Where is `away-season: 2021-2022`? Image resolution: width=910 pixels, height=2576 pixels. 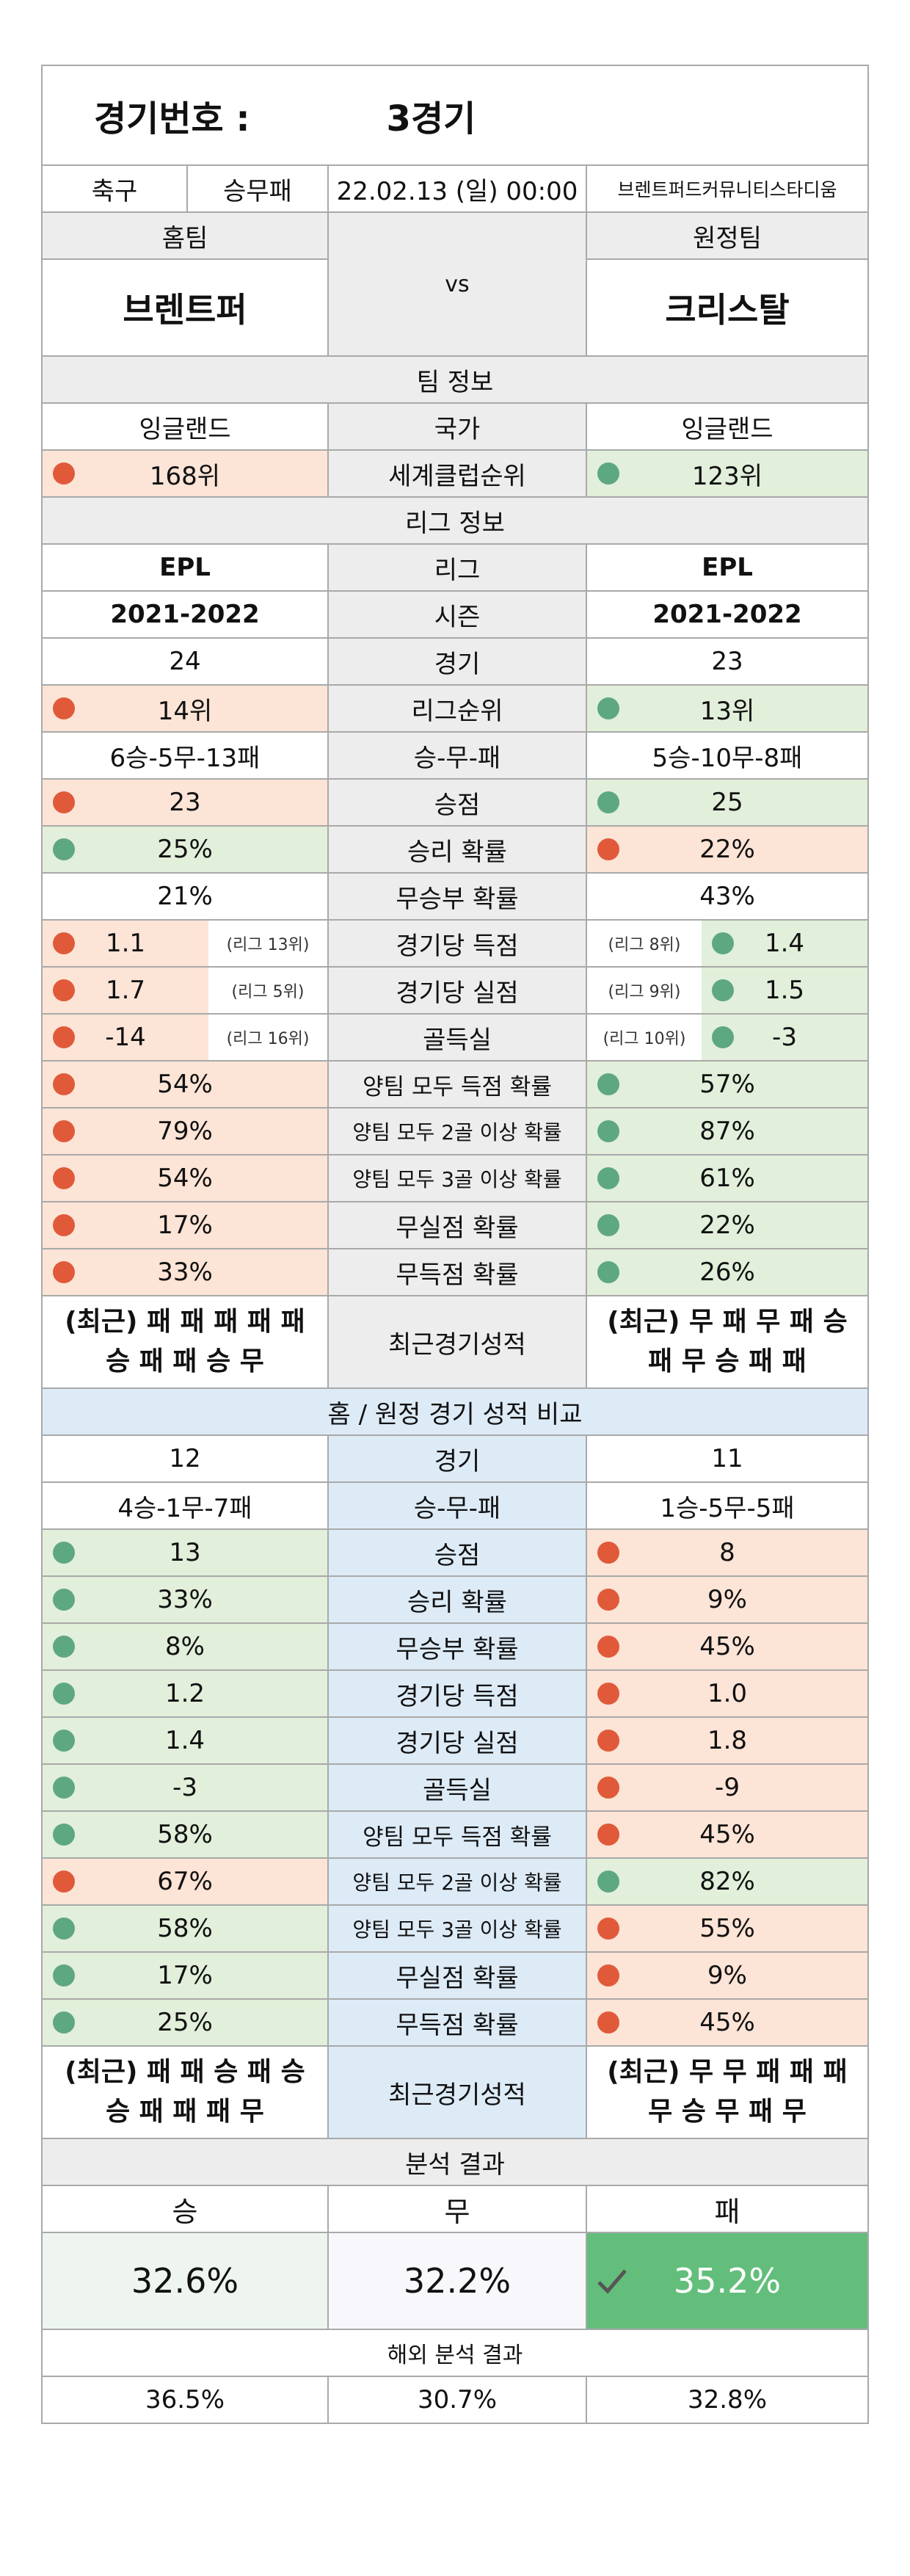 away-season: 2021-2022 is located at coordinates (727, 614).